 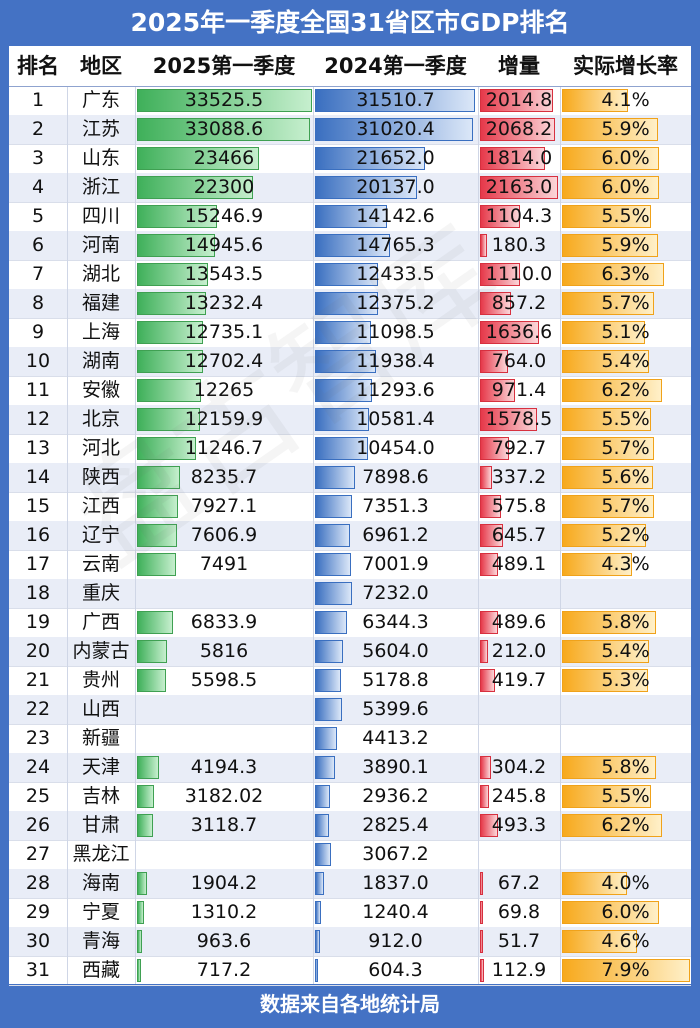 What do you see at coordinates (395, 332) in the screenshot?
I see `gdp2024-cell: 11098.5` at bounding box center [395, 332].